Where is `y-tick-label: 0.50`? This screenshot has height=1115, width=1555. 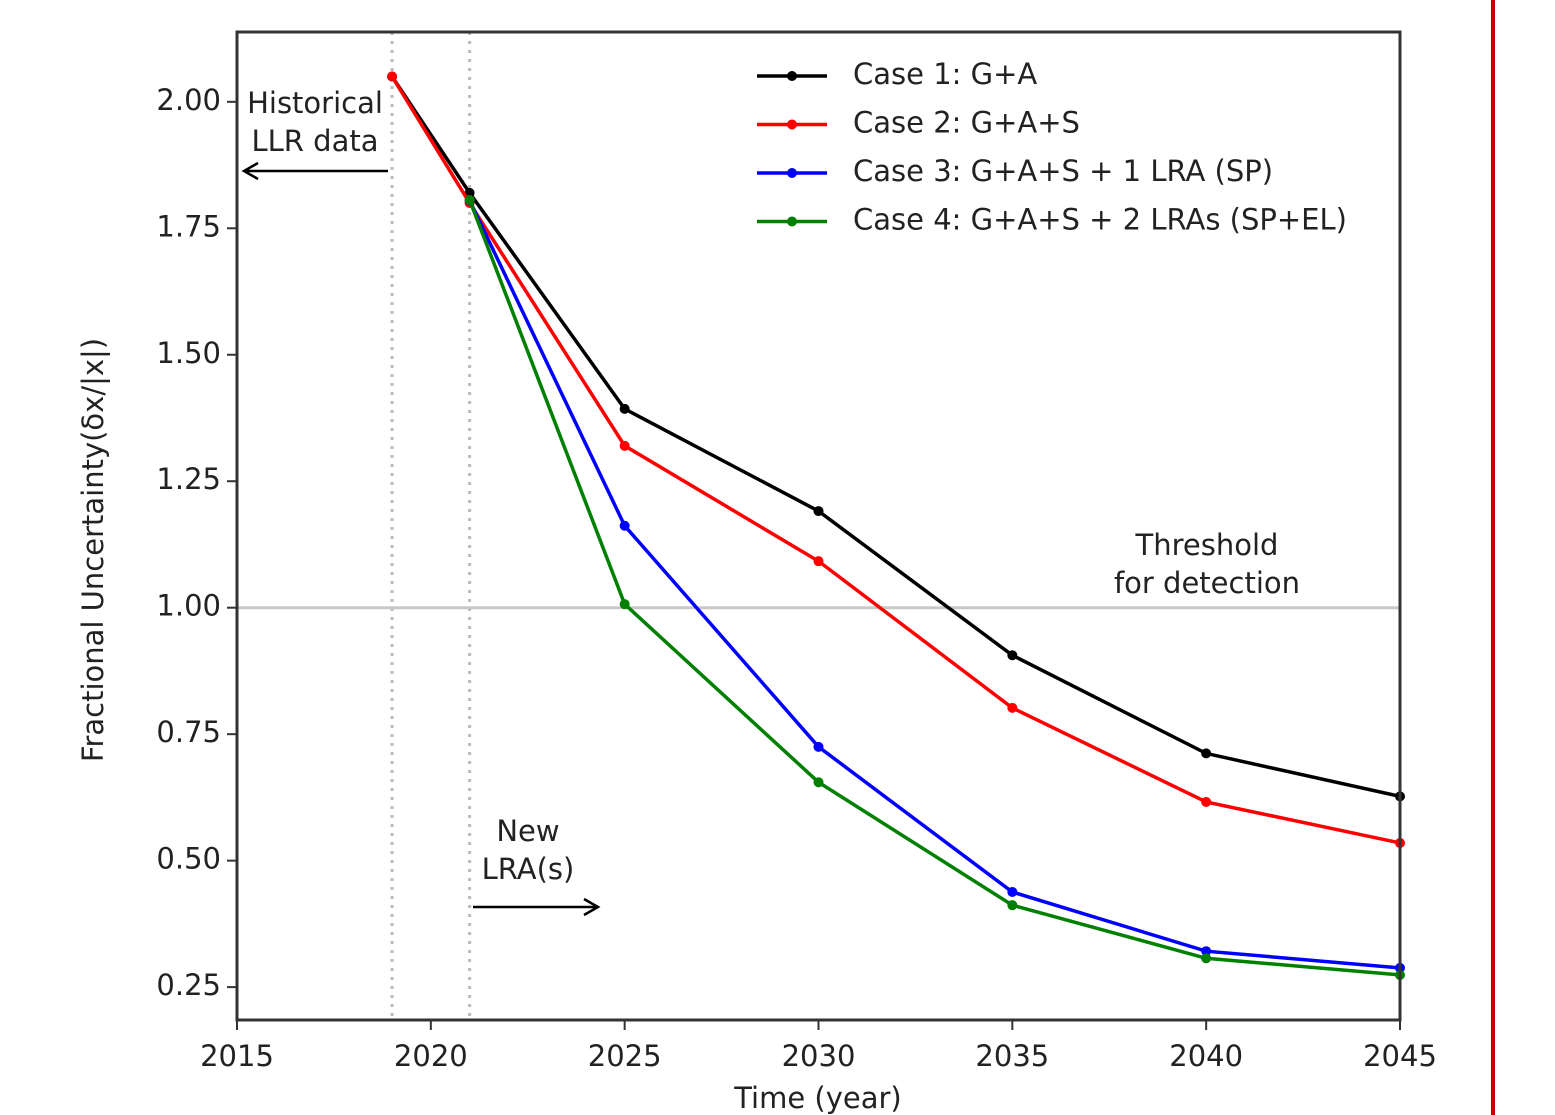
y-tick-label: 0.50 is located at coordinates (188, 859).